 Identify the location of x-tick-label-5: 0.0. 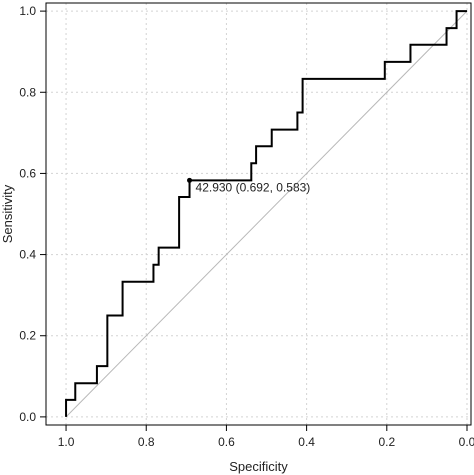
(466, 442).